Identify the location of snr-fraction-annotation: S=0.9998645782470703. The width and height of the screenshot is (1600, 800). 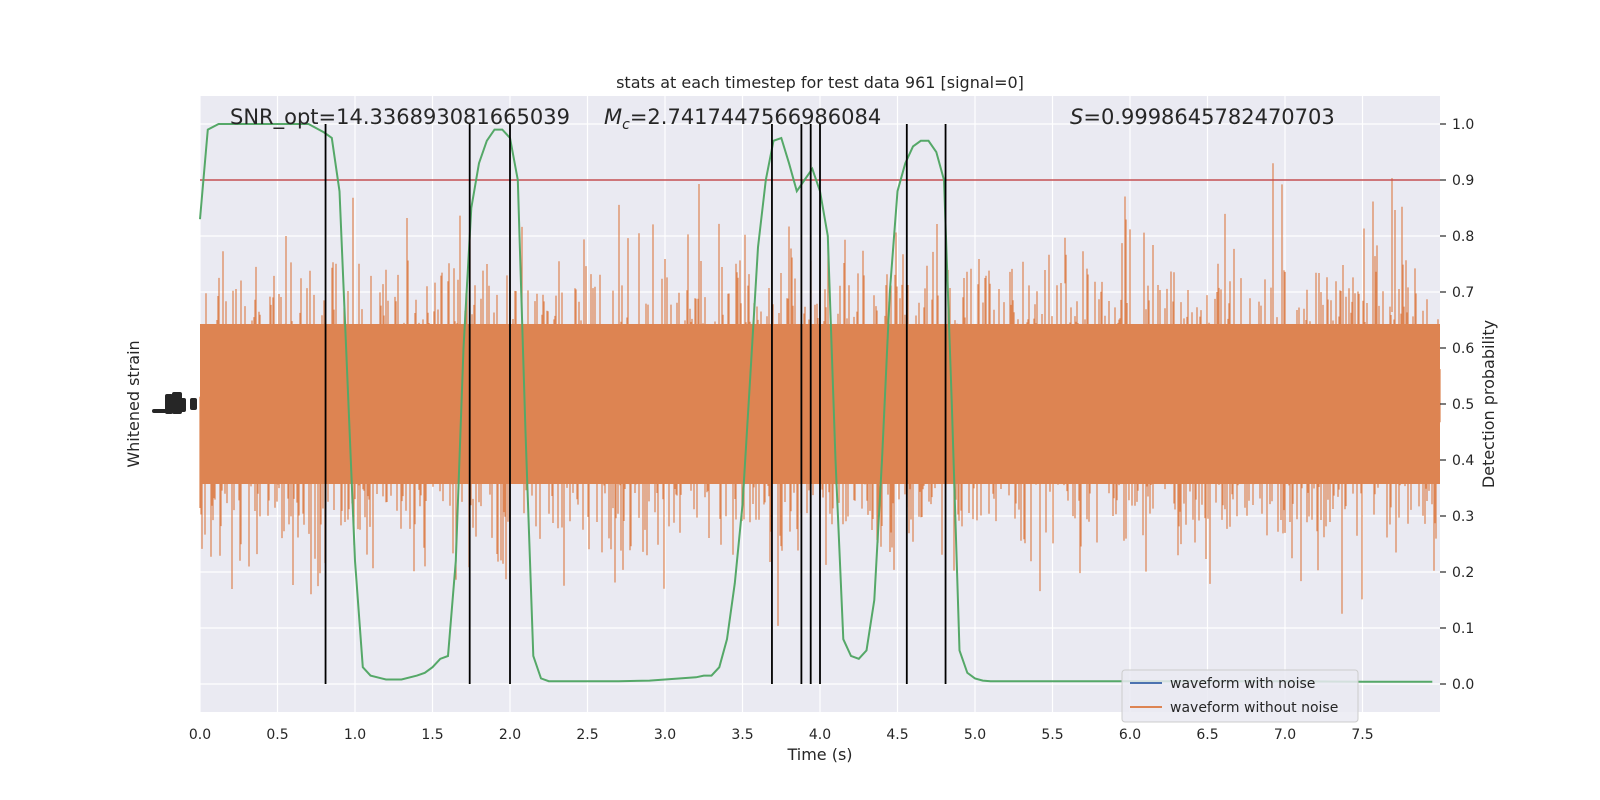
(1202, 117).